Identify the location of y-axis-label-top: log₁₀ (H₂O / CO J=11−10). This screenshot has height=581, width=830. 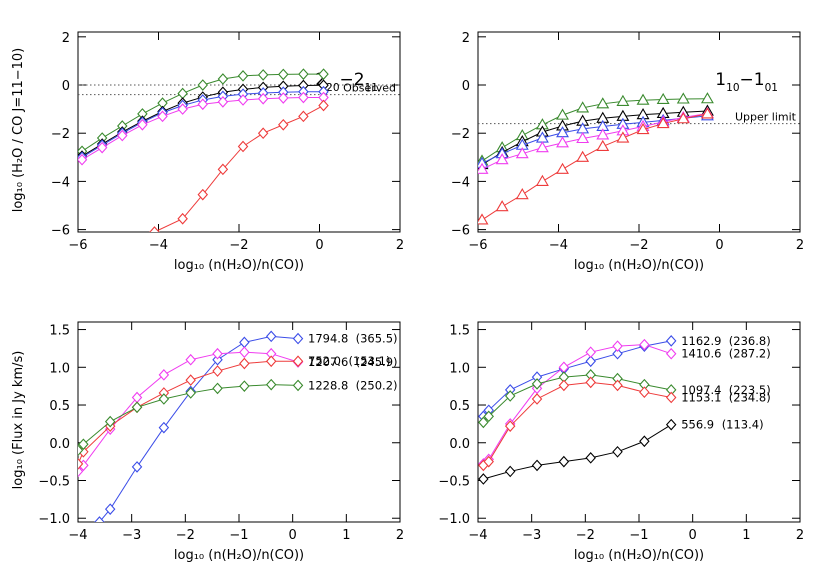
(18, 130).